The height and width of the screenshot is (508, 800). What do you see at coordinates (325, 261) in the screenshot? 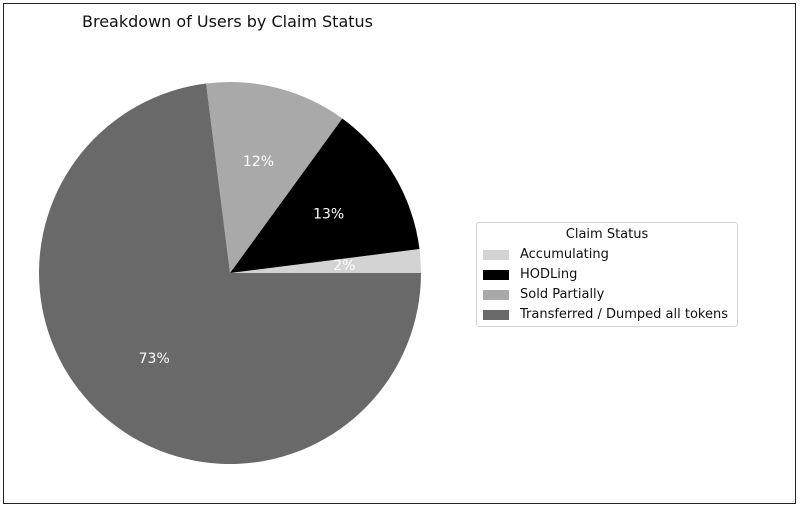
I see `pie-slice-accumulating` at bounding box center [325, 261].